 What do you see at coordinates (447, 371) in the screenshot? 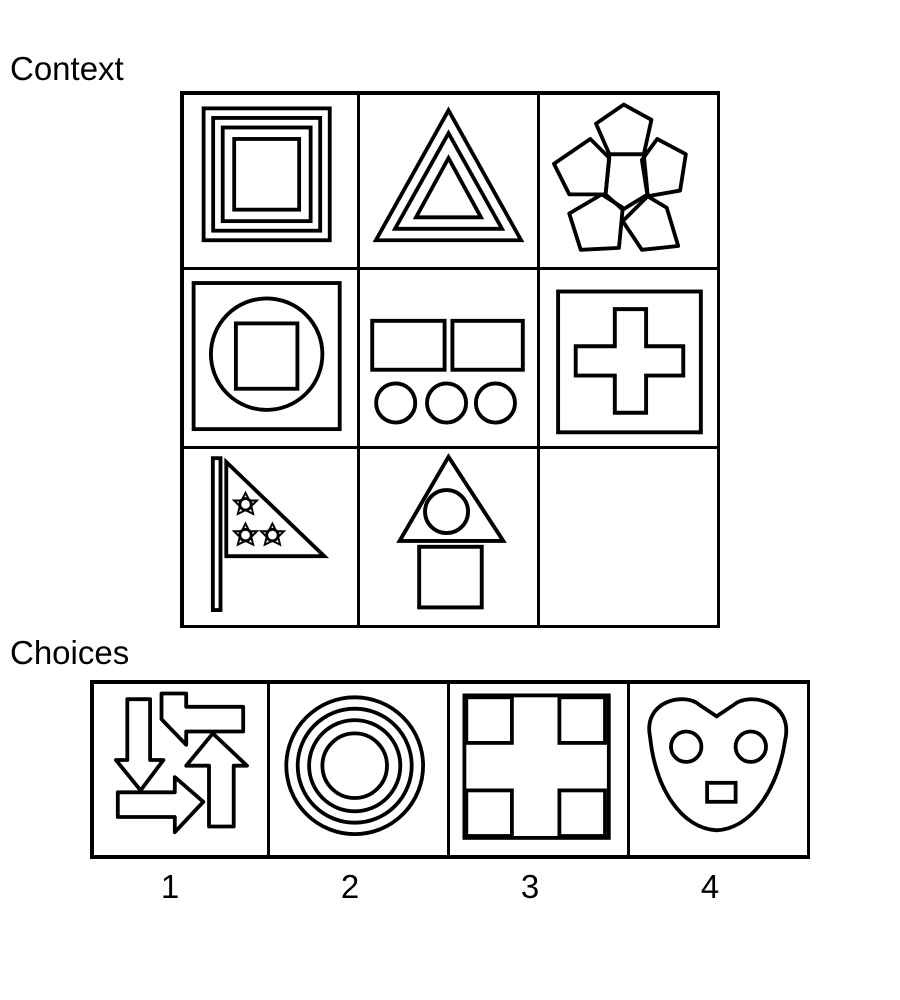
I see `rectangles-and-circles-icon` at bounding box center [447, 371].